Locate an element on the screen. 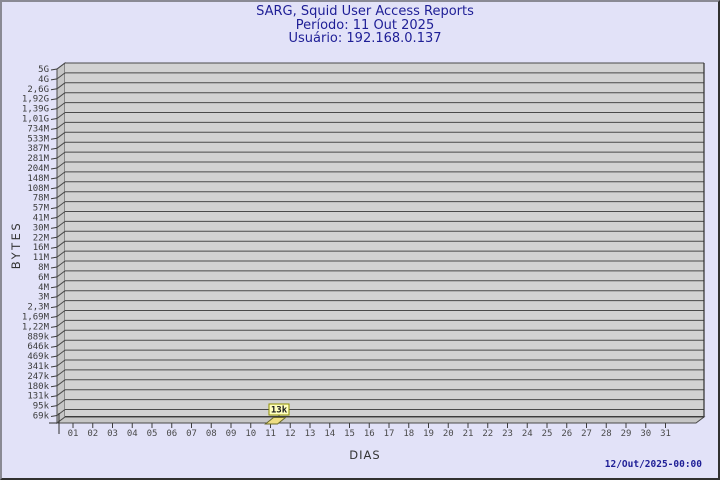 The image size is (720, 482). y-tick-label: 1,01G is located at coordinates (35, 120).